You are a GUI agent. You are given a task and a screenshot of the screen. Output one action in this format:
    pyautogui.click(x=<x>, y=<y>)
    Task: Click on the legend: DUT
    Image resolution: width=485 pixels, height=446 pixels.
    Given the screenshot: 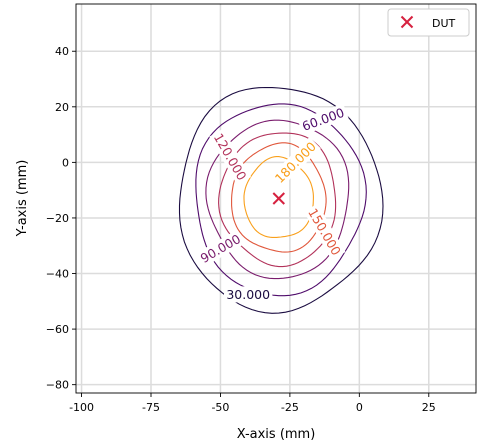 What is the action you would take?
    pyautogui.click(x=428, y=22)
    